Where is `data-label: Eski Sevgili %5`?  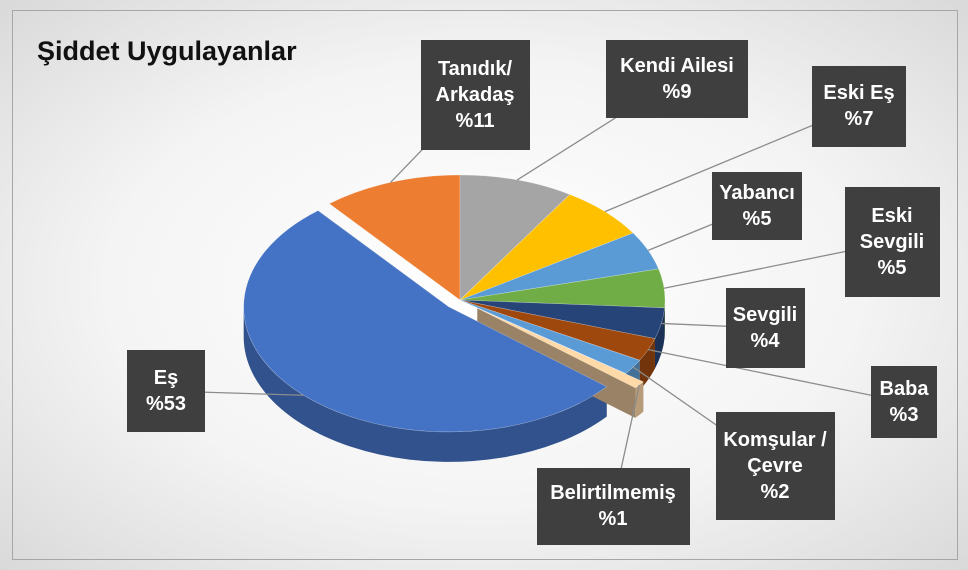 data-label: Eski Sevgili %5 is located at coordinates (892, 242).